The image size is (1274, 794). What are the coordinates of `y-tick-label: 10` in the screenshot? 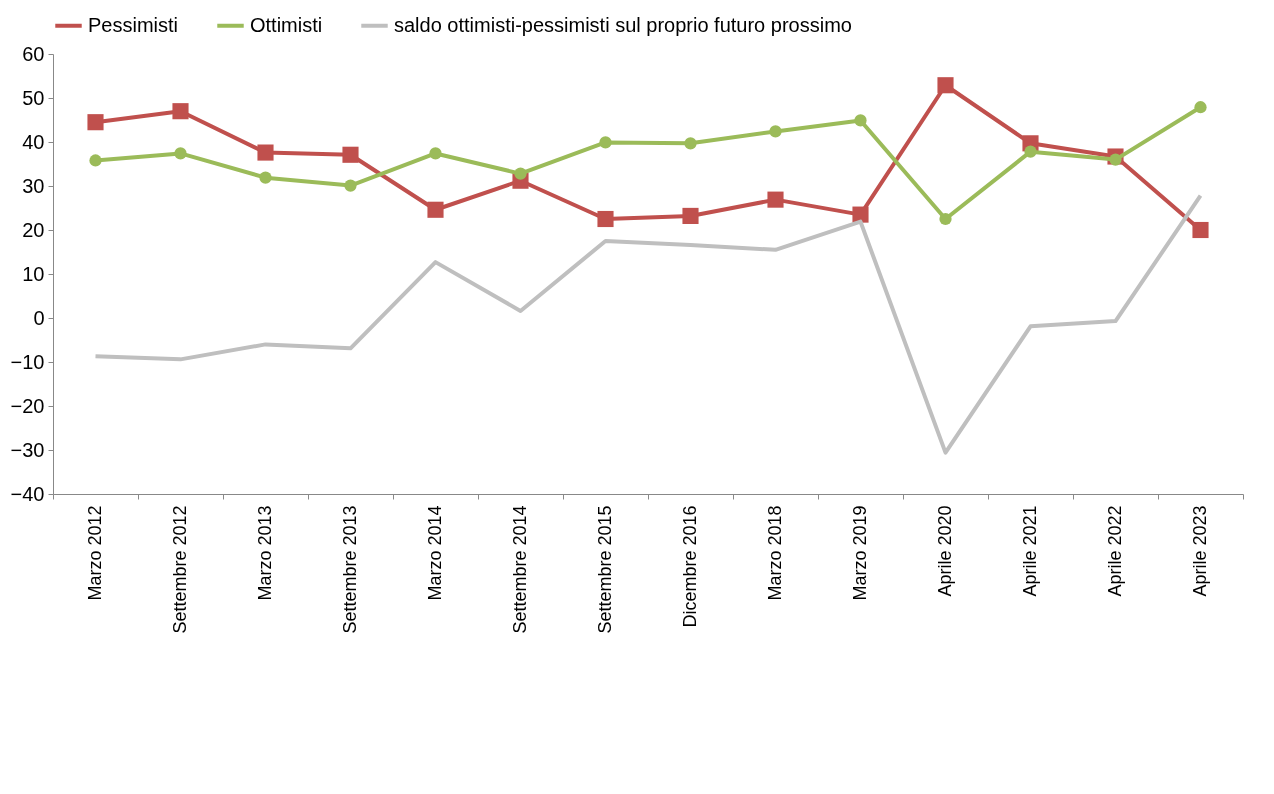 It's located at (33, 273).